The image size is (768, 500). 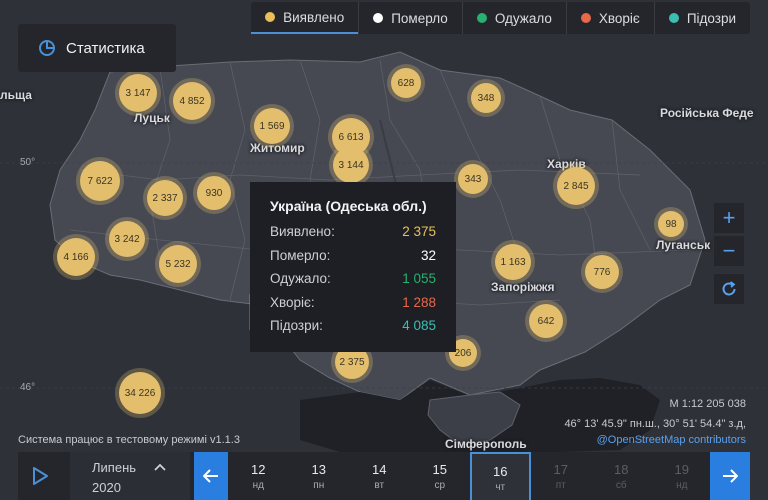 What do you see at coordinates (419, 278) in the screenshot?
I see `tooltip-value: 1 055` at bounding box center [419, 278].